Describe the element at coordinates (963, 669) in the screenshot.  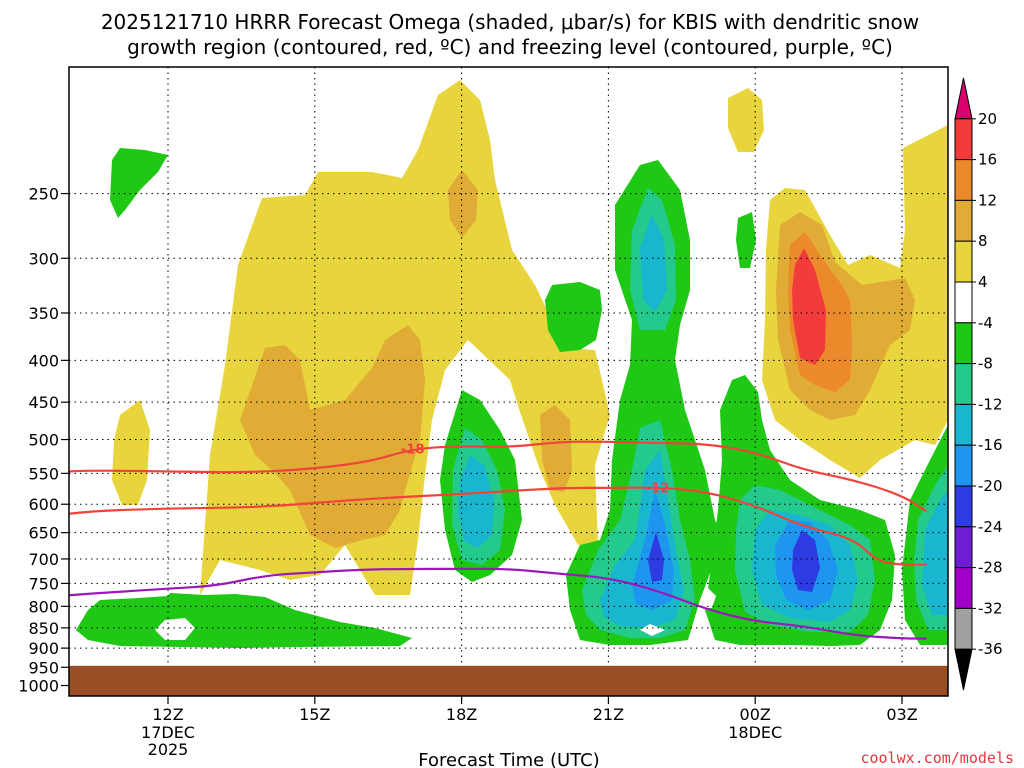
I see `colorbar-bottom-triangle` at that location.